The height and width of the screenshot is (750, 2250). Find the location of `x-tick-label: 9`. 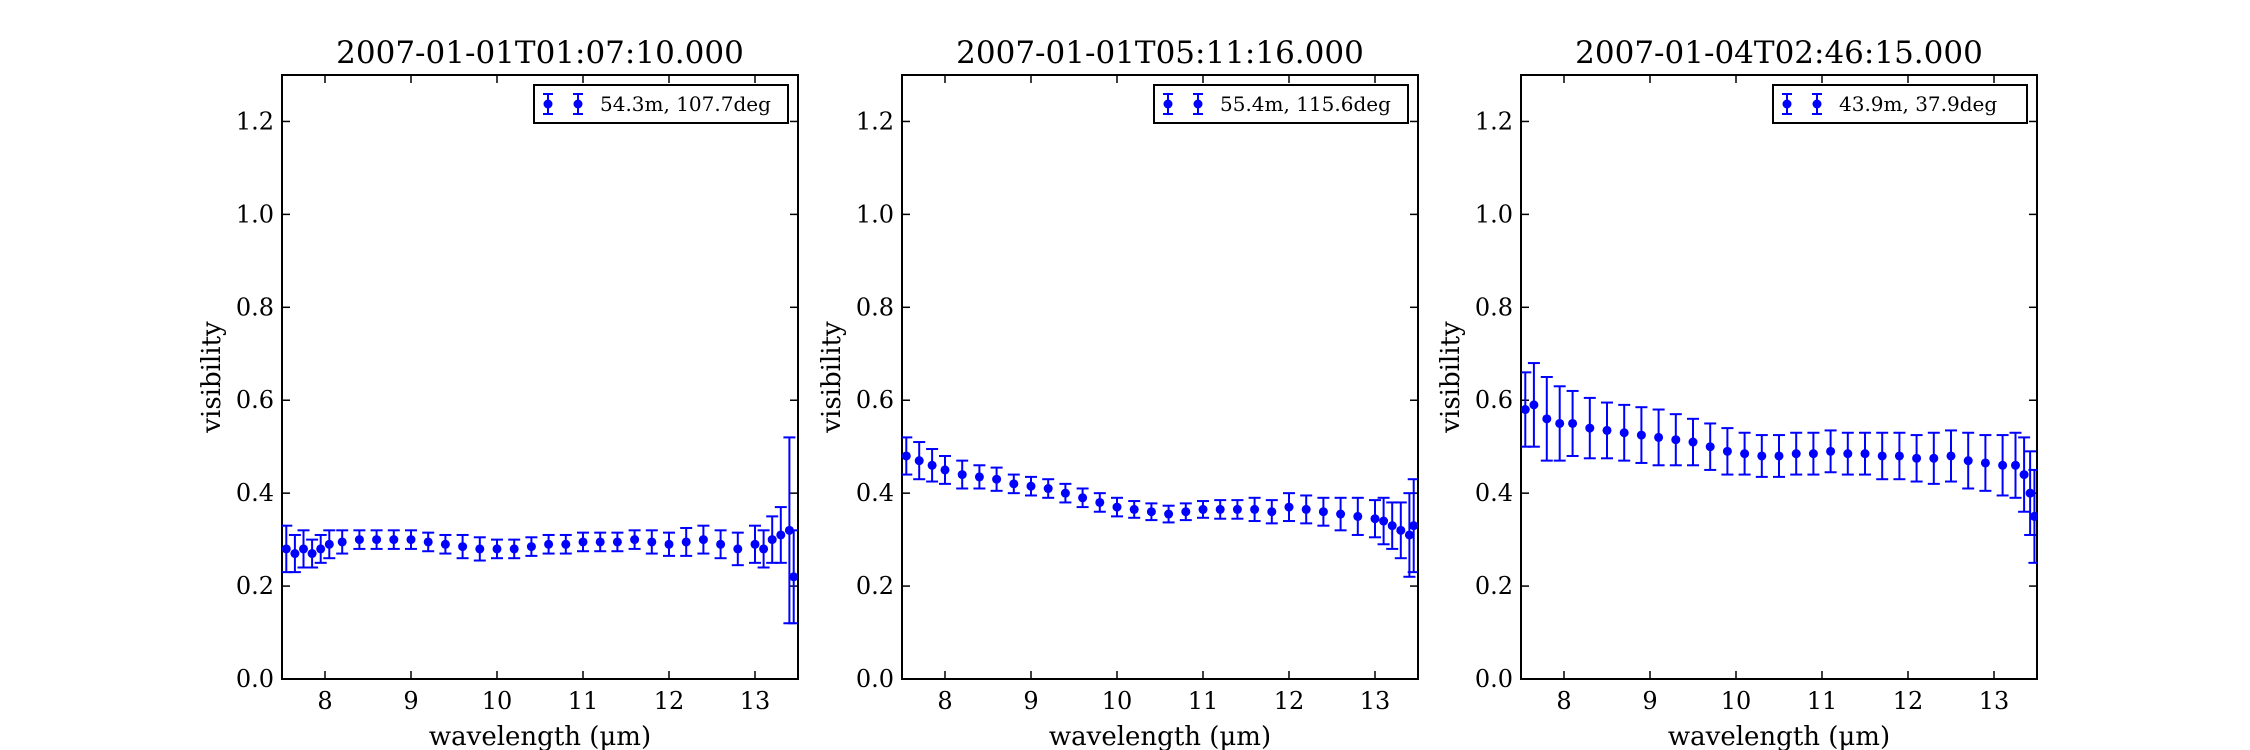

x-tick-label: 9 is located at coordinates (1649, 701).